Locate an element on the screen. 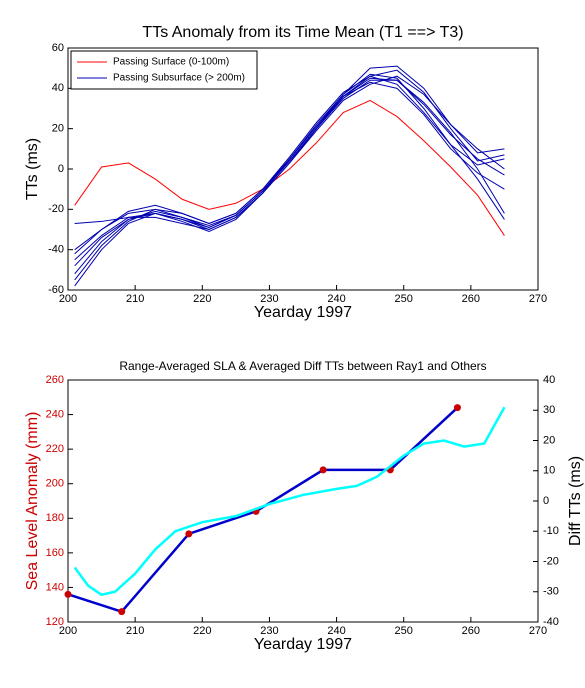 This screenshot has width=585, height=688. y2-tick-label: -20 is located at coordinates (551, 561).